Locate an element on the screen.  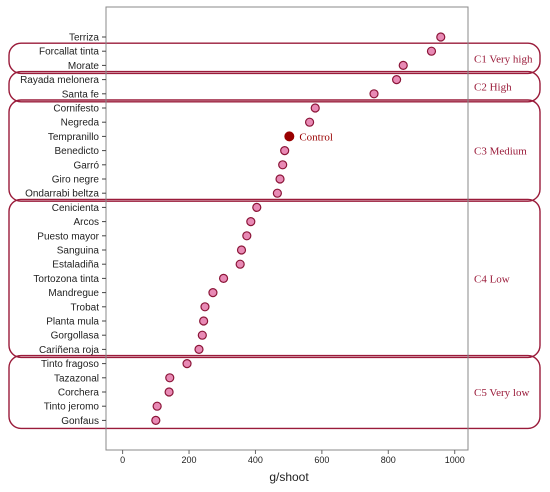
category-label: Trobat is located at coordinates (84, 307).